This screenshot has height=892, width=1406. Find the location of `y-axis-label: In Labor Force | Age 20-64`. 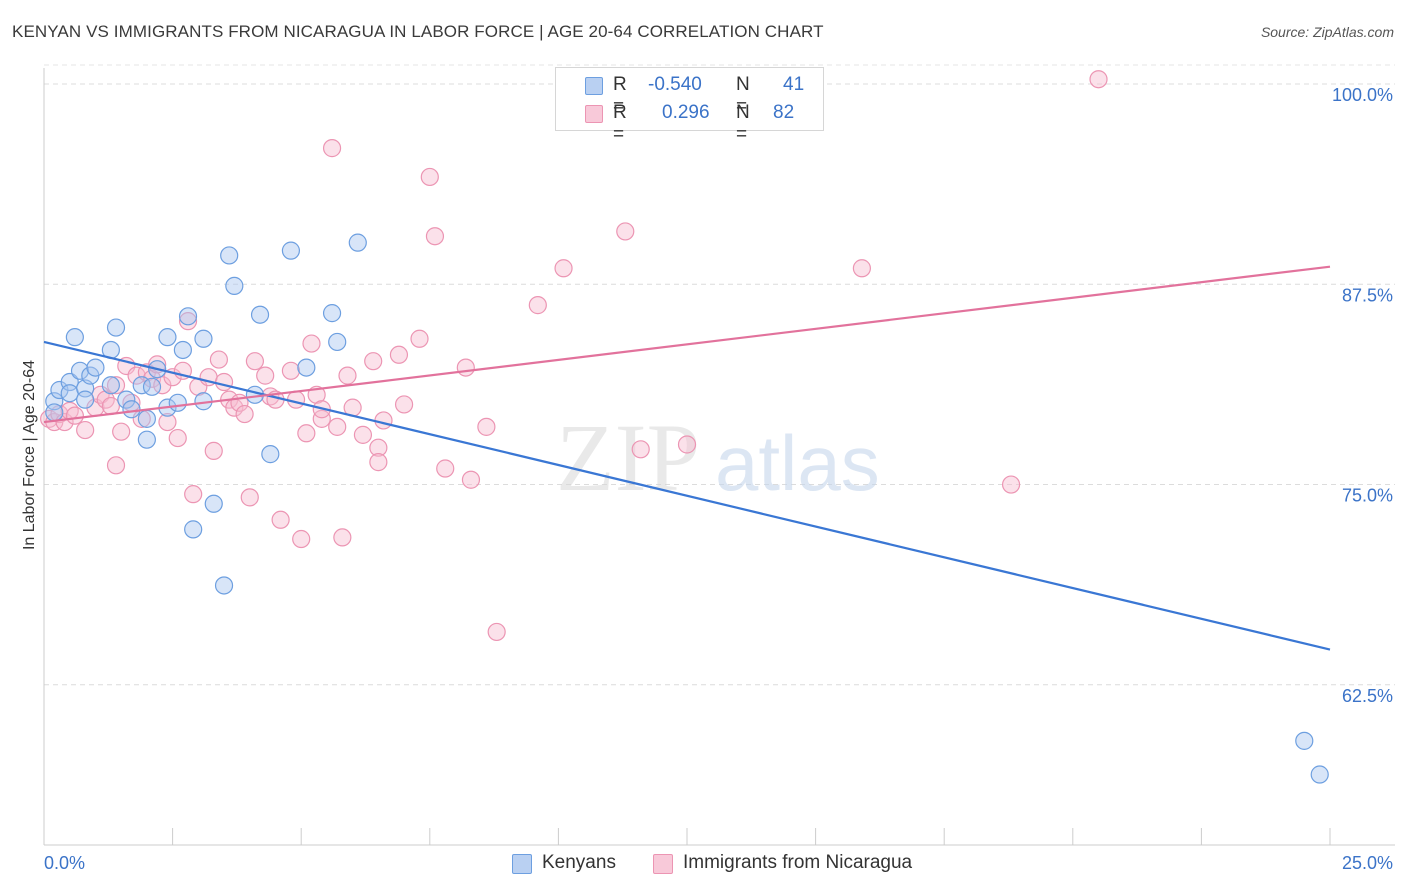

y-axis-label: In Labor Force | Age 20-64 is located at coordinates (29, 455).